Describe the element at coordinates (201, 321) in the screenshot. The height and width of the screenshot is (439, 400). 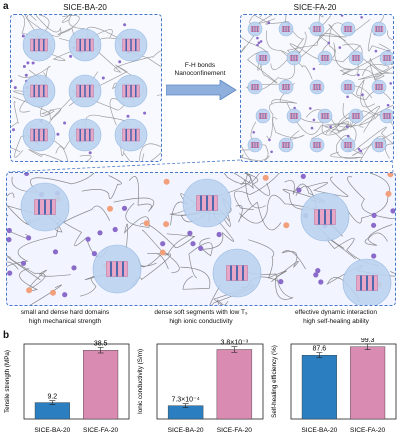
I see `caption-2-line2: high ionic conductivity` at that location.